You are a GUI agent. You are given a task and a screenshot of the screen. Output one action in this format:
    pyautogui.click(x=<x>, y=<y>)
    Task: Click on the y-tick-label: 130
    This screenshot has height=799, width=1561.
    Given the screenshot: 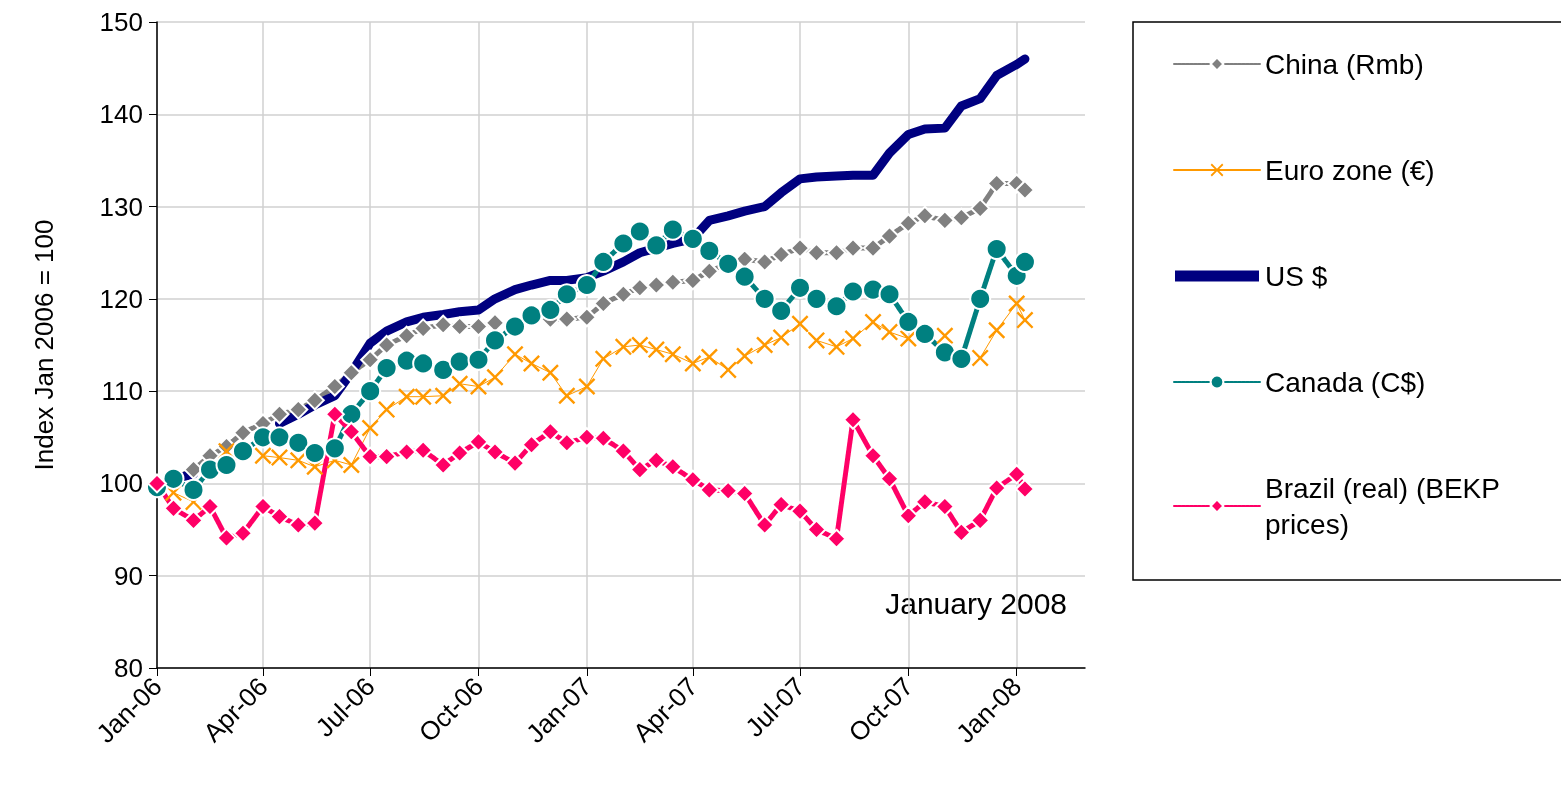 What is the action you would take?
    pyautogui.click(x=121, y=206)
    